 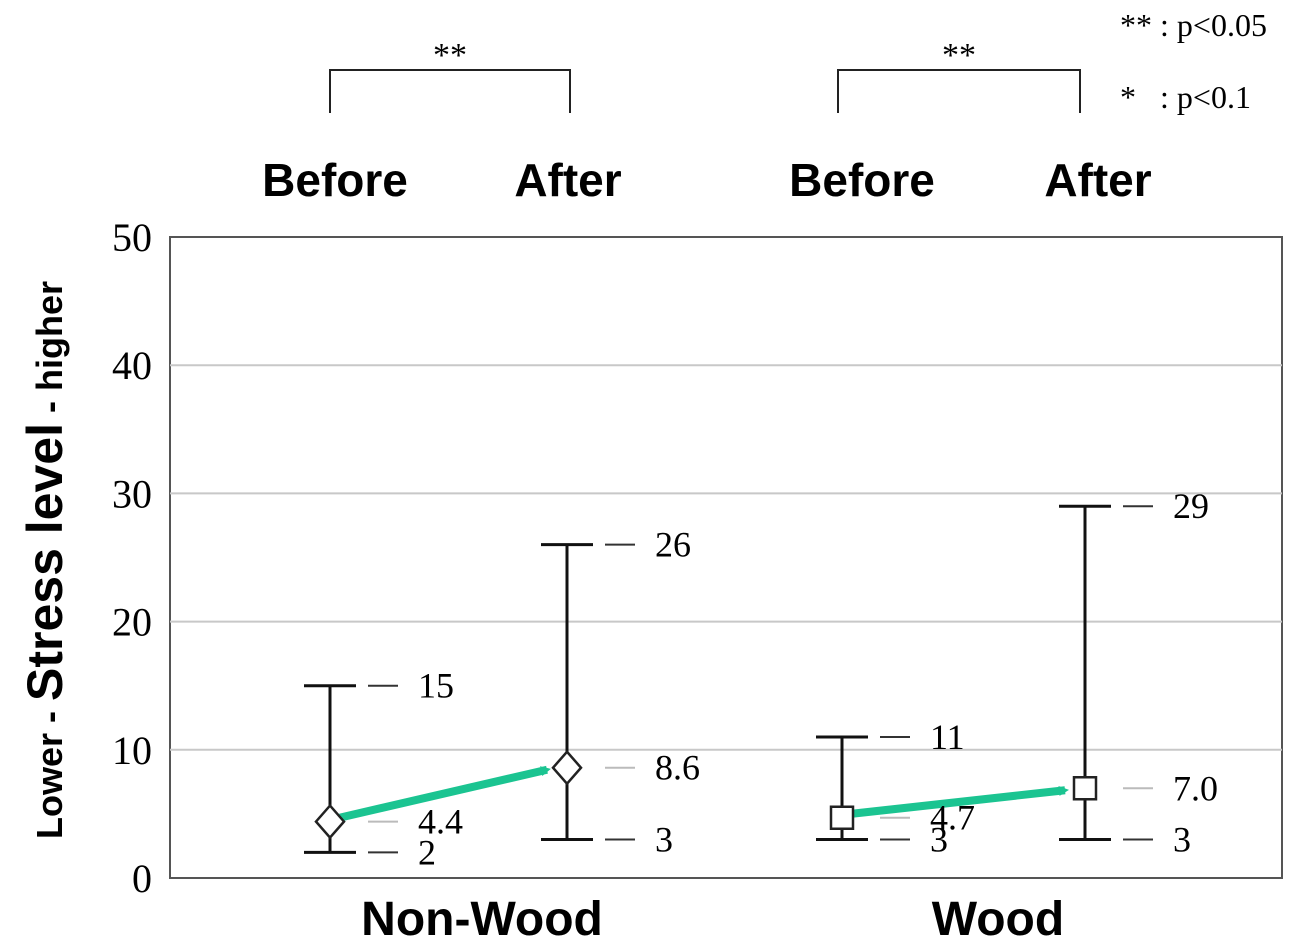 I want to click on y-axis-title-main: Stress level, so click(x=45, y=562).